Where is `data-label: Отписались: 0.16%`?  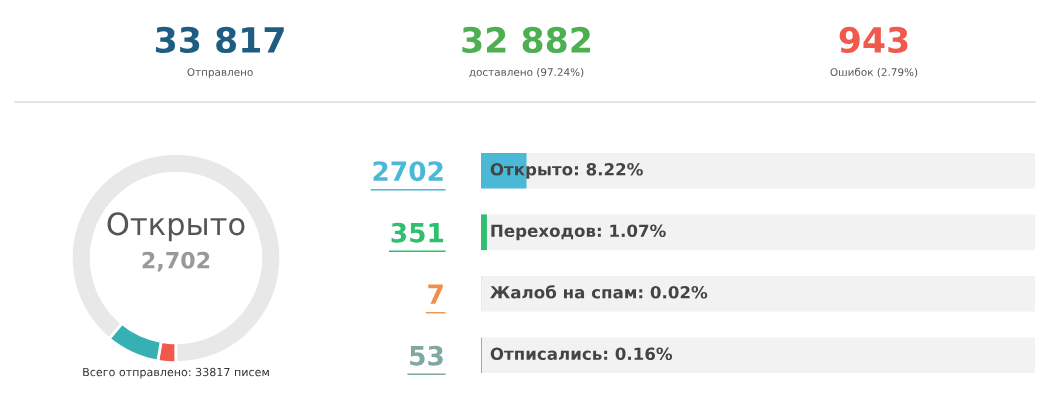 data-label: Отписались: 0.16% is located at coordinates (581, 354).